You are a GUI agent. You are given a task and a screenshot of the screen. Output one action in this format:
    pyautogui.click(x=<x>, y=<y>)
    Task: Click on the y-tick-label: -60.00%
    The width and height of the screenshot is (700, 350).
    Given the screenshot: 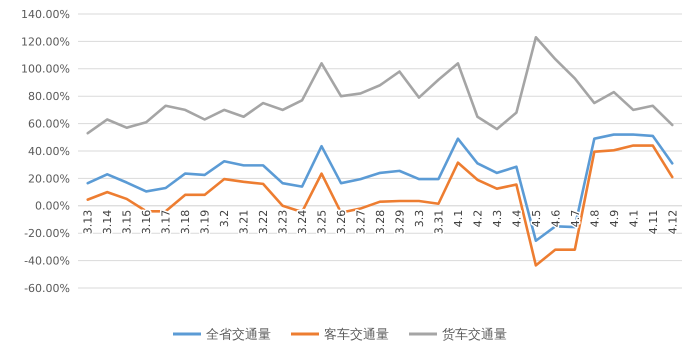 What is the action you would take?
    pyautogui.click(x=47, y=288)
    